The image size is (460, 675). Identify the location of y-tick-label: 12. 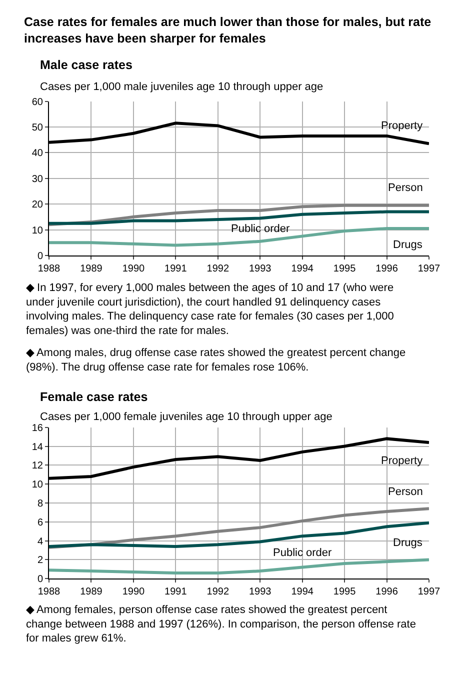
(38, 466).